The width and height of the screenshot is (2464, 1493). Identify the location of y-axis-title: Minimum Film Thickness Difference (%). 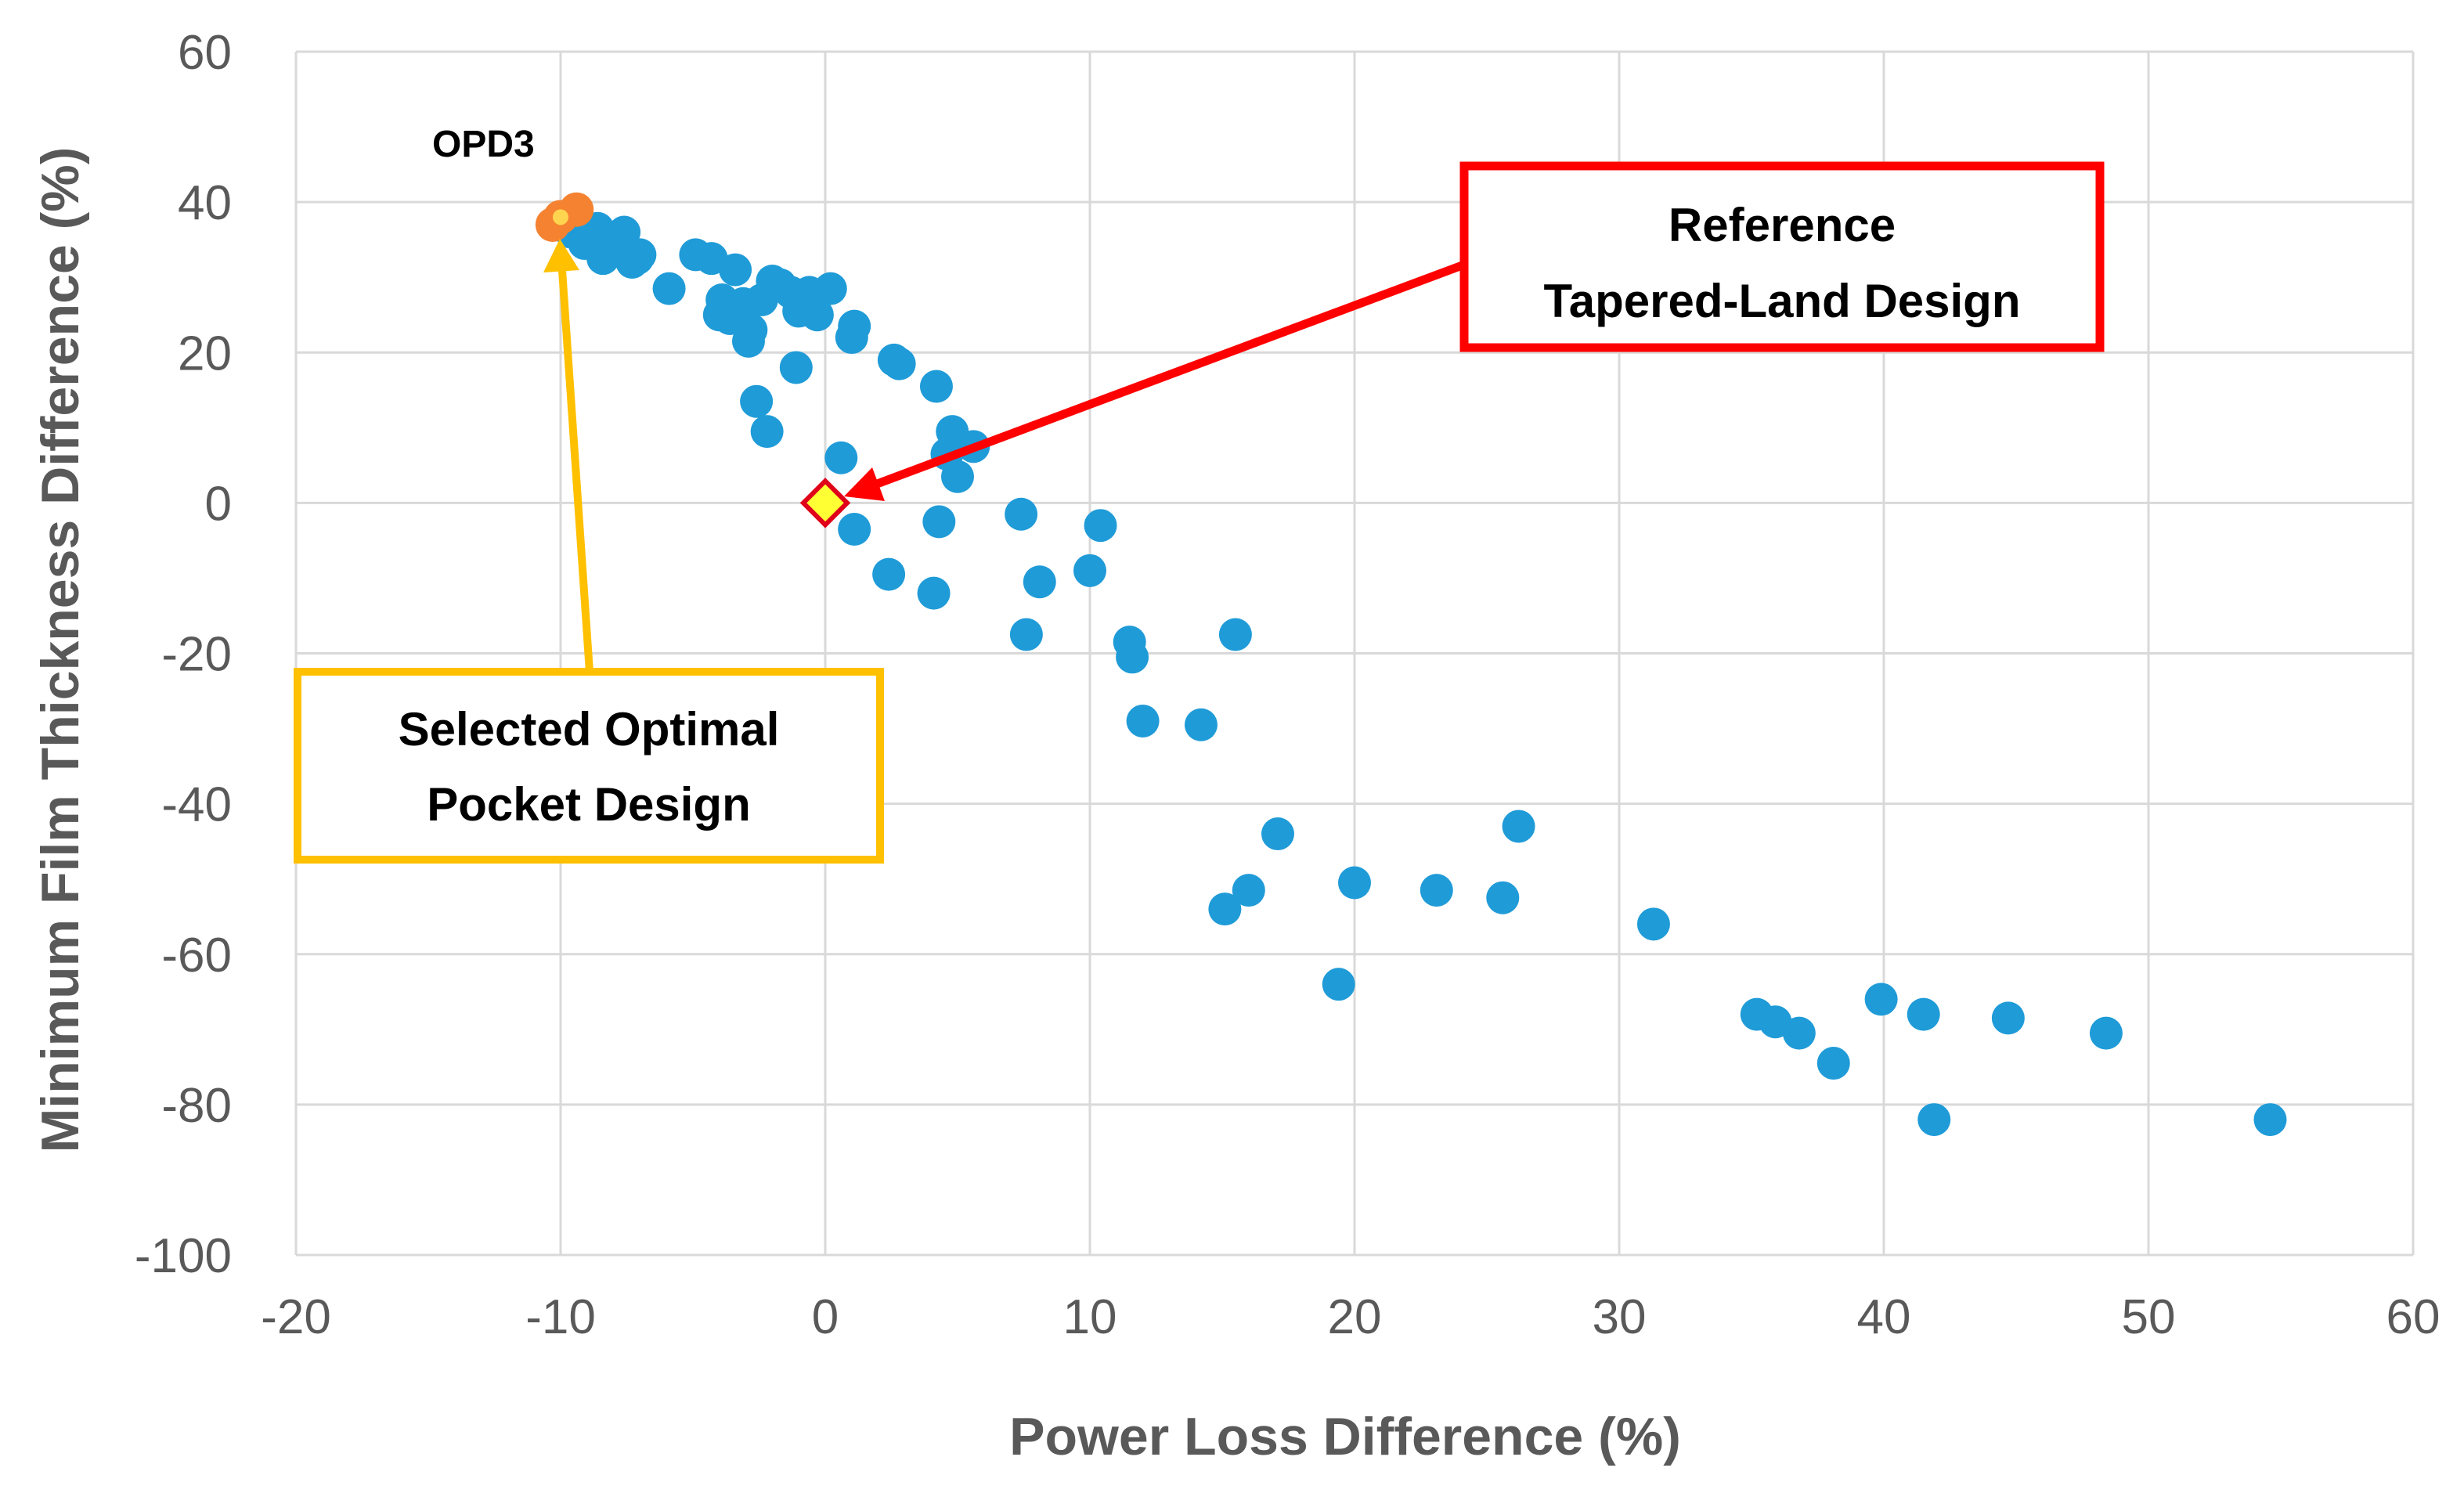
(61, 650).